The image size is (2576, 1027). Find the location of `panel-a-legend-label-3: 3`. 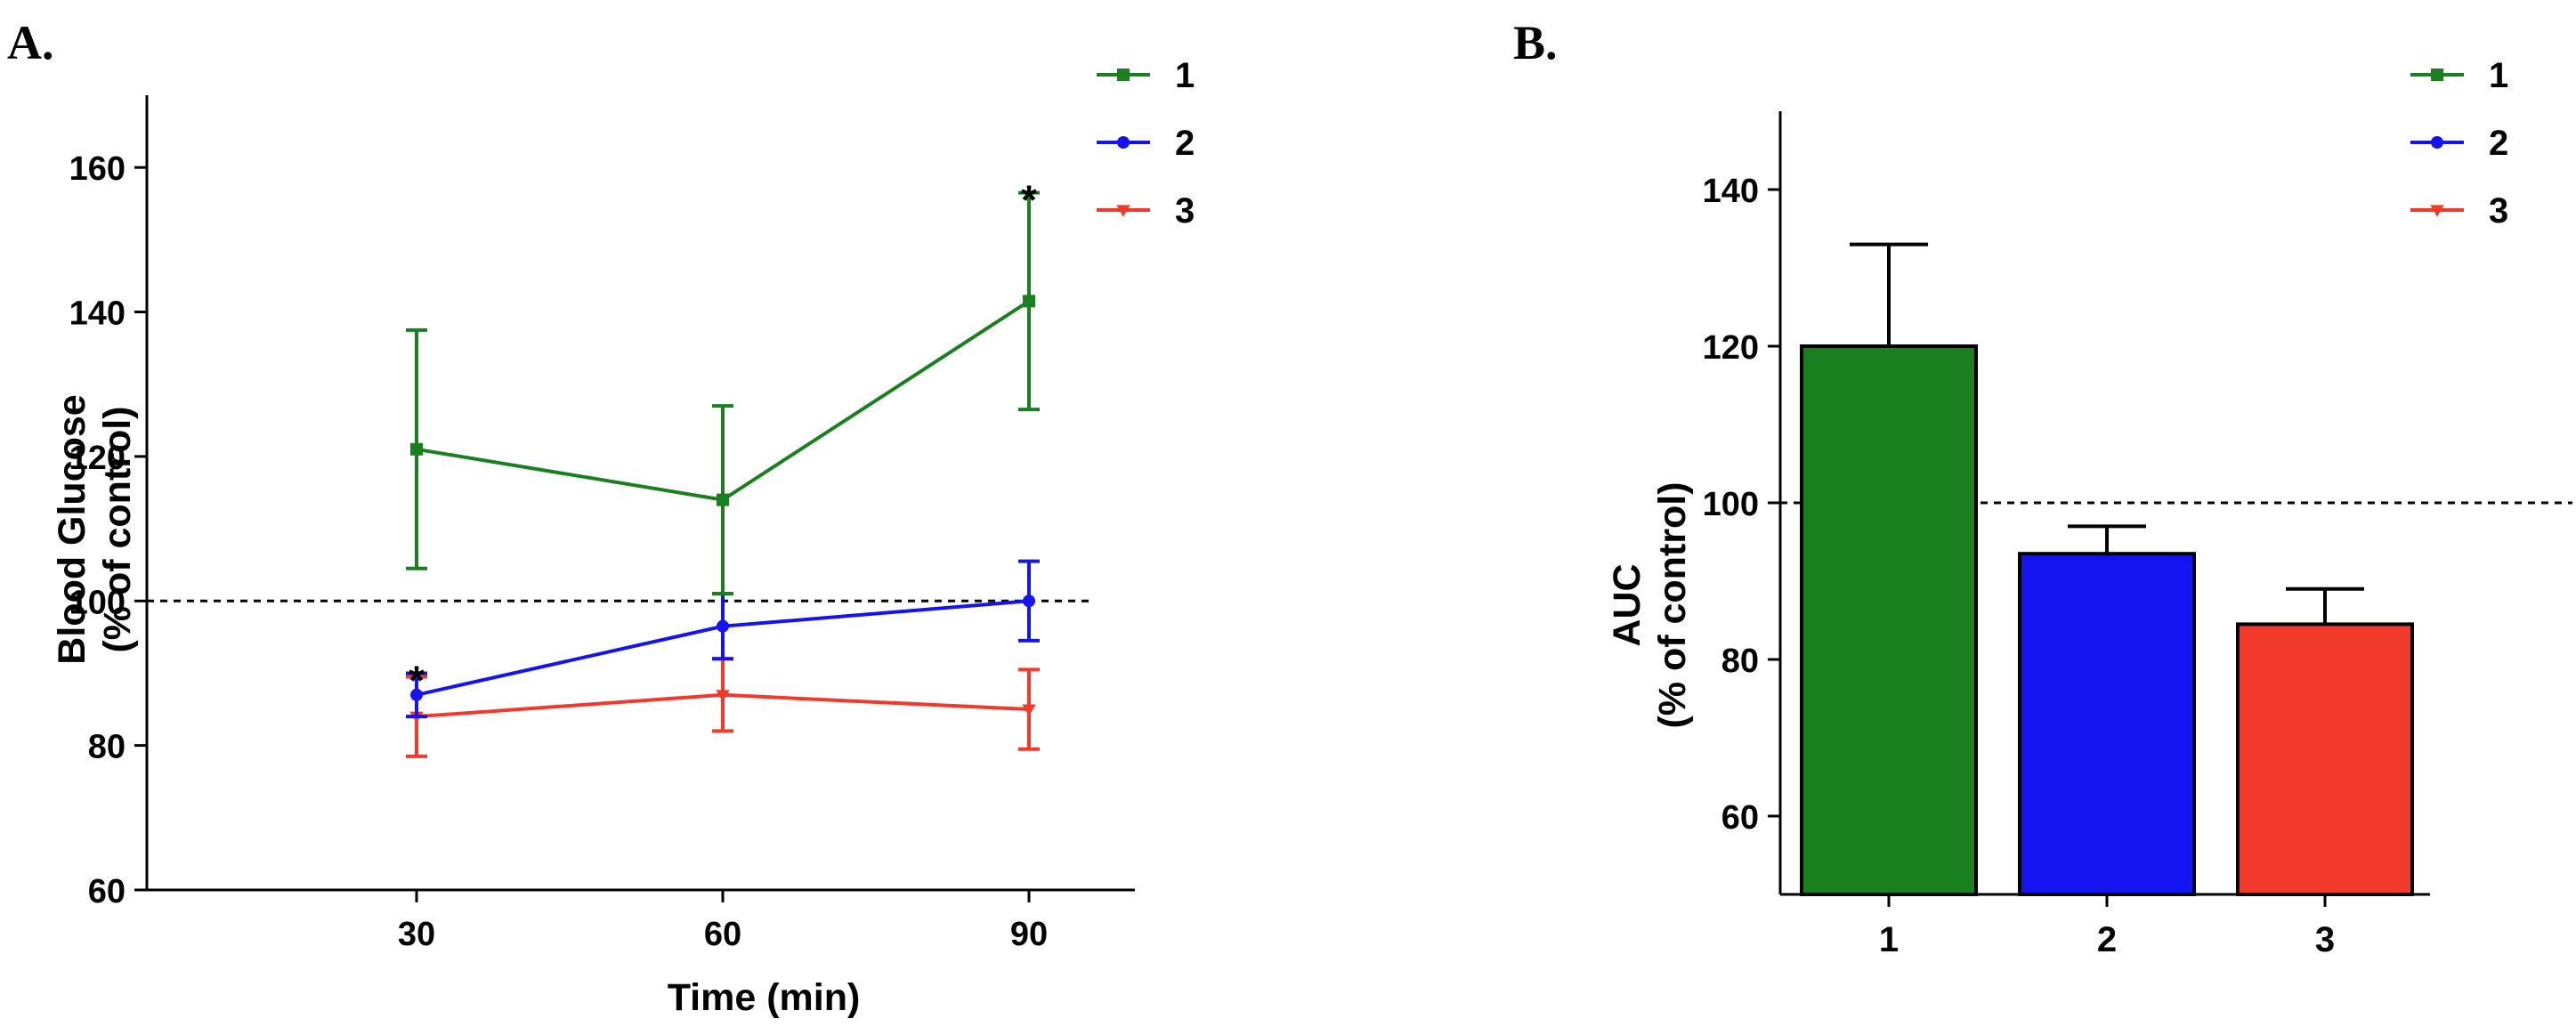

panel-a-legend-label-3: 3 is located at coordinates (1185, 211).